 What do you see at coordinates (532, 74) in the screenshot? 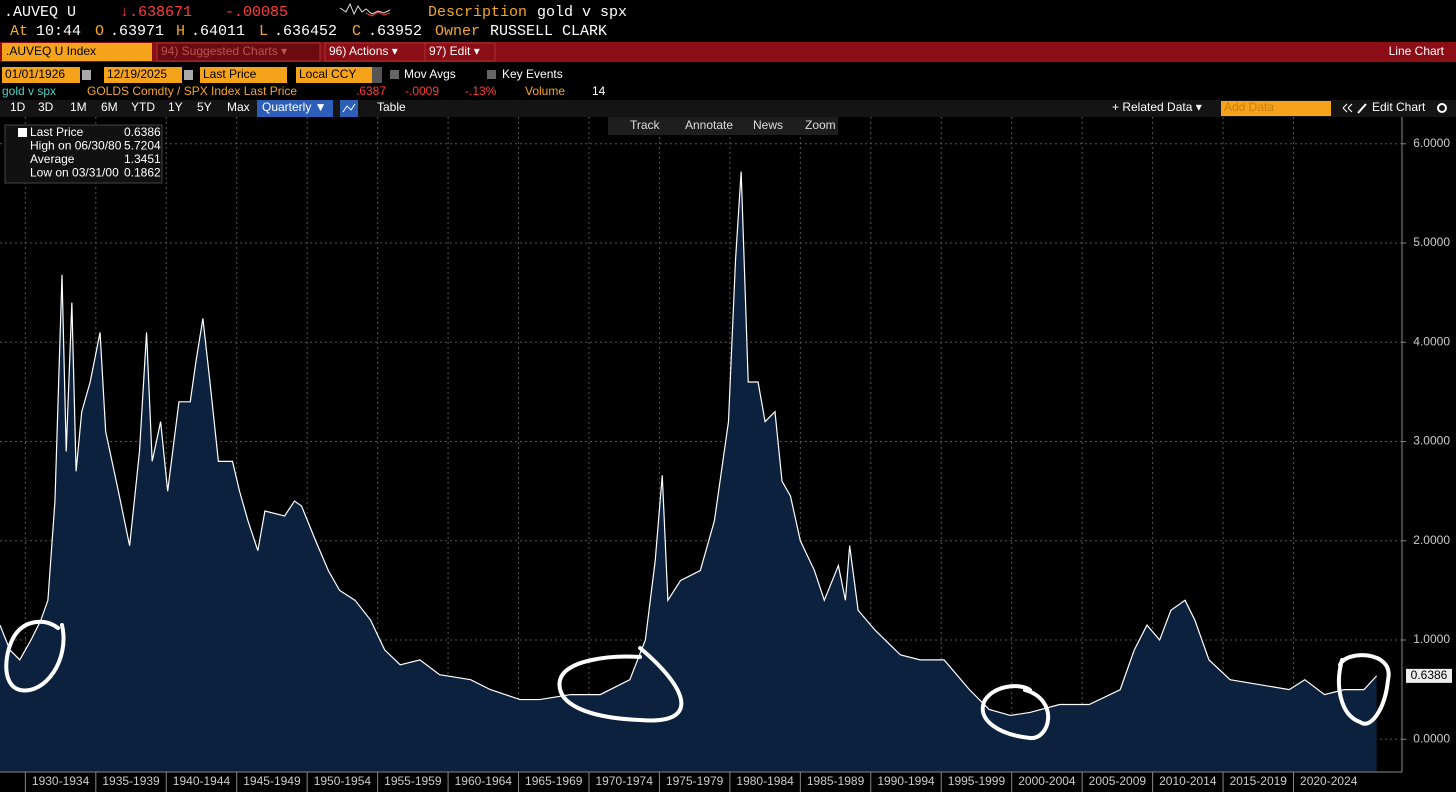
I see `toggle-label: Key Events` at bounding box center [532, 74].